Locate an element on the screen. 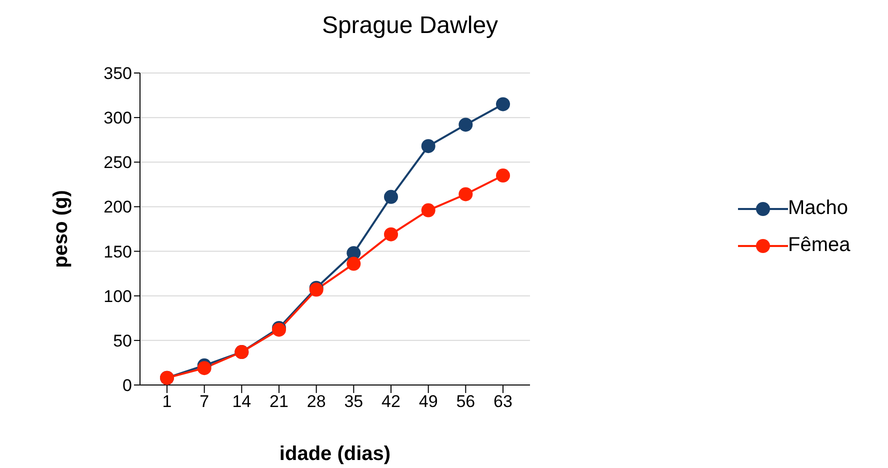 The height and width of the screenshot is (468, 888). y-axis-title: peso (g) is located at coordinates (61, 229).